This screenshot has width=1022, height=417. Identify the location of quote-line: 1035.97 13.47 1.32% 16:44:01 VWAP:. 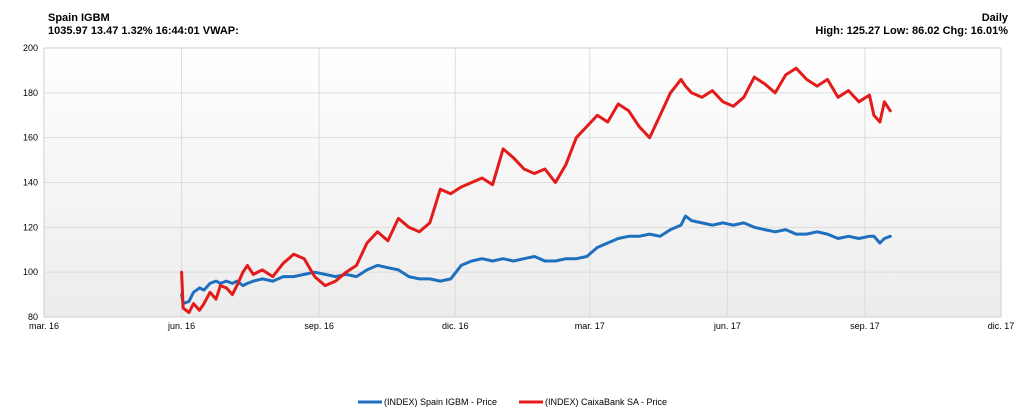
(143, 31).